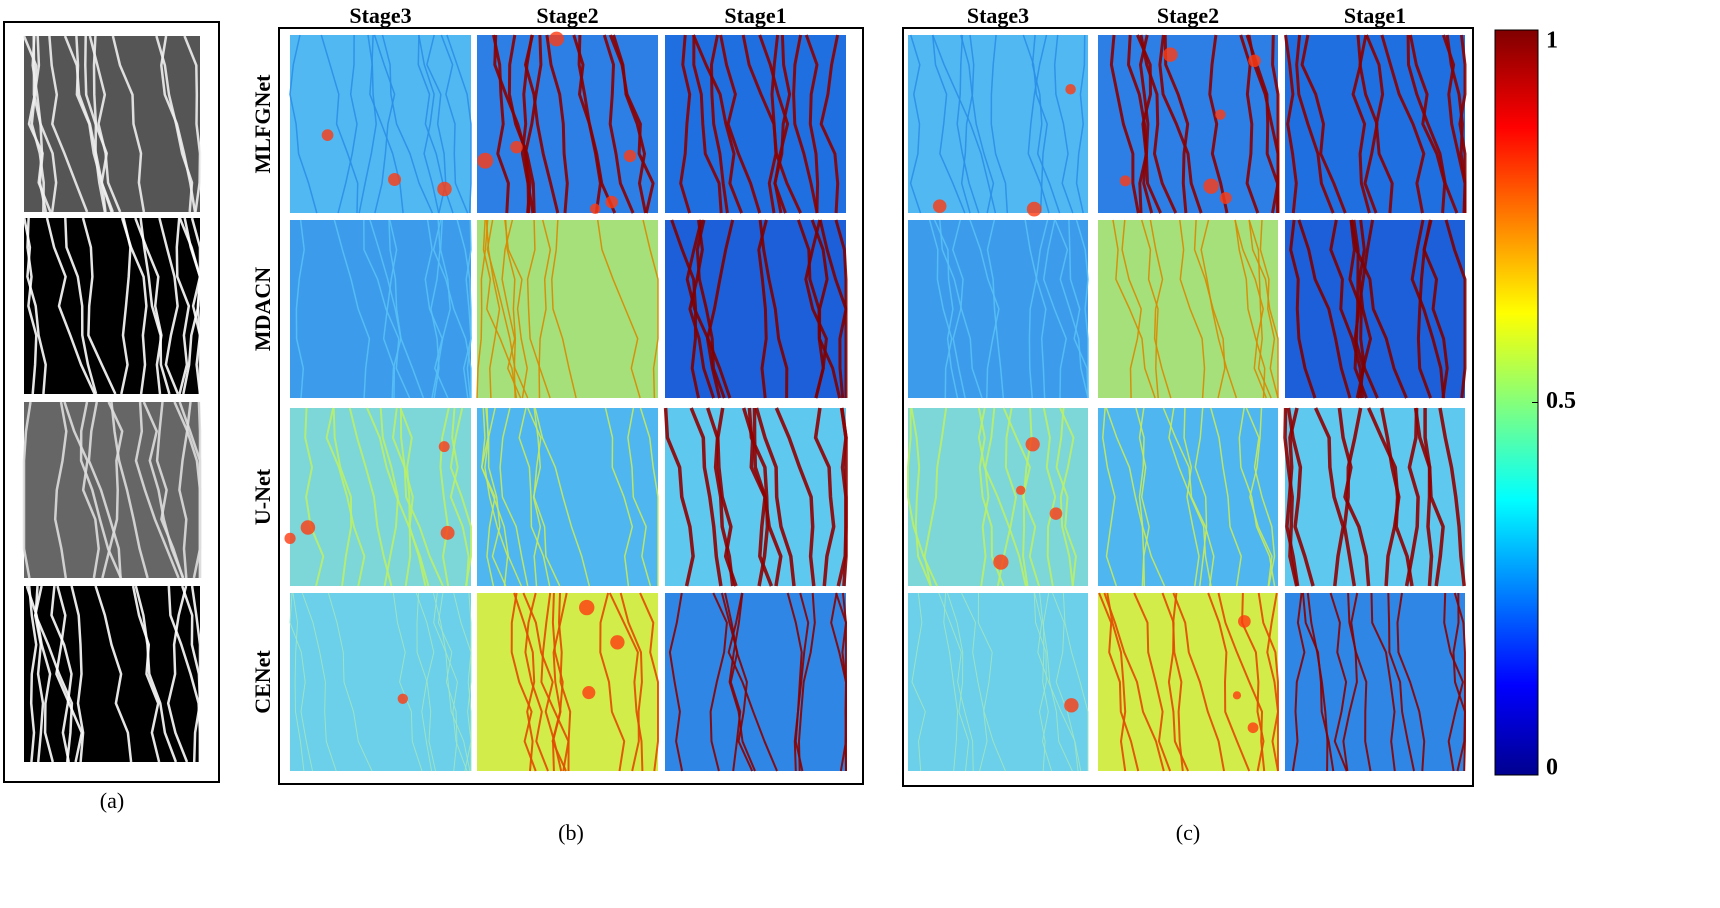 The width and height of the screenshot is (1720, 908). I want to click on colorbar, so click(1516, 402).